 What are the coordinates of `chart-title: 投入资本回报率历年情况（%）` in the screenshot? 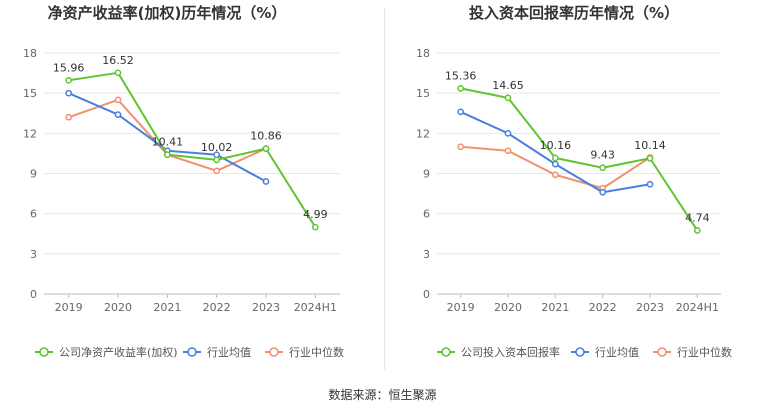 It's located at (574, 13).